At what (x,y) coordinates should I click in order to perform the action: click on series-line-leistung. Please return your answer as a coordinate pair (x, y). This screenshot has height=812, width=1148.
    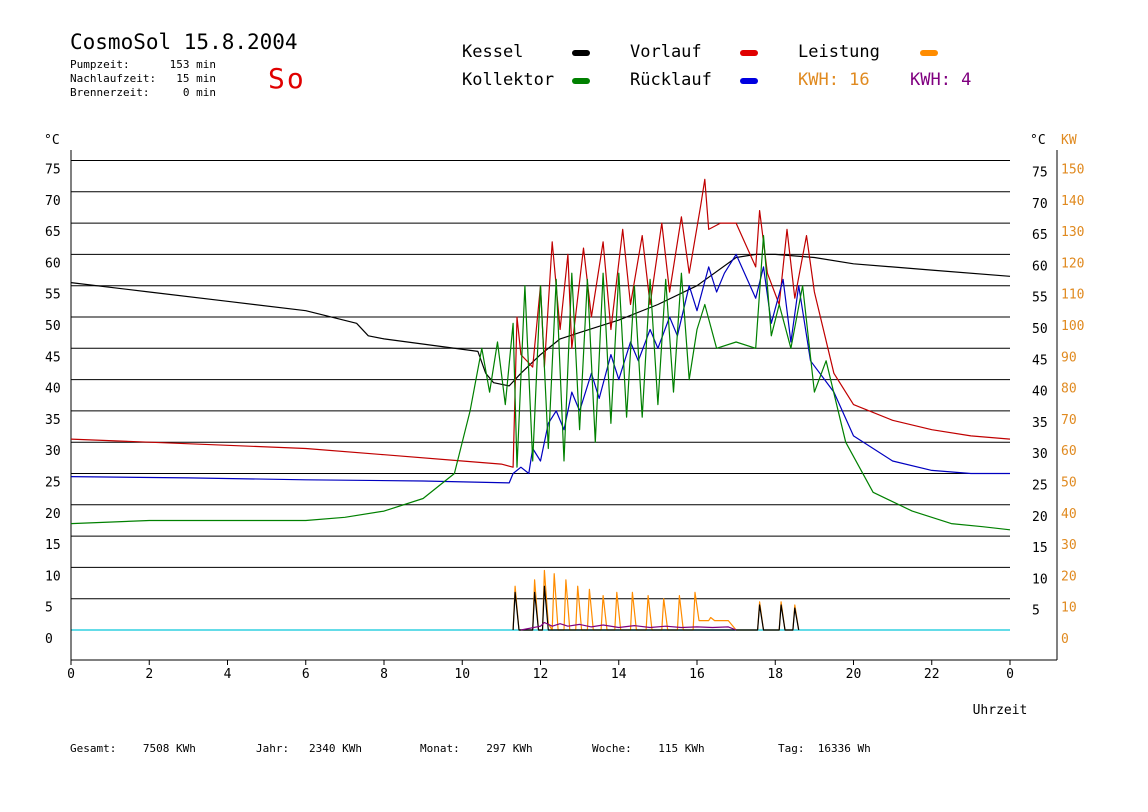
    Looking at the image, I should click on (656, 600).